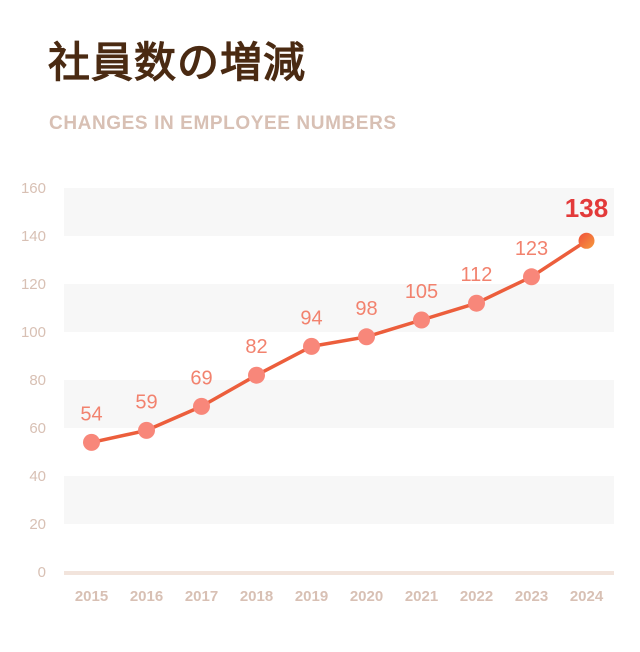 The image size is (640, 652). What do you see at coordinates (366, 309) in the screenshot?
I see `data-label: 98` at bounding box center [366, 309].